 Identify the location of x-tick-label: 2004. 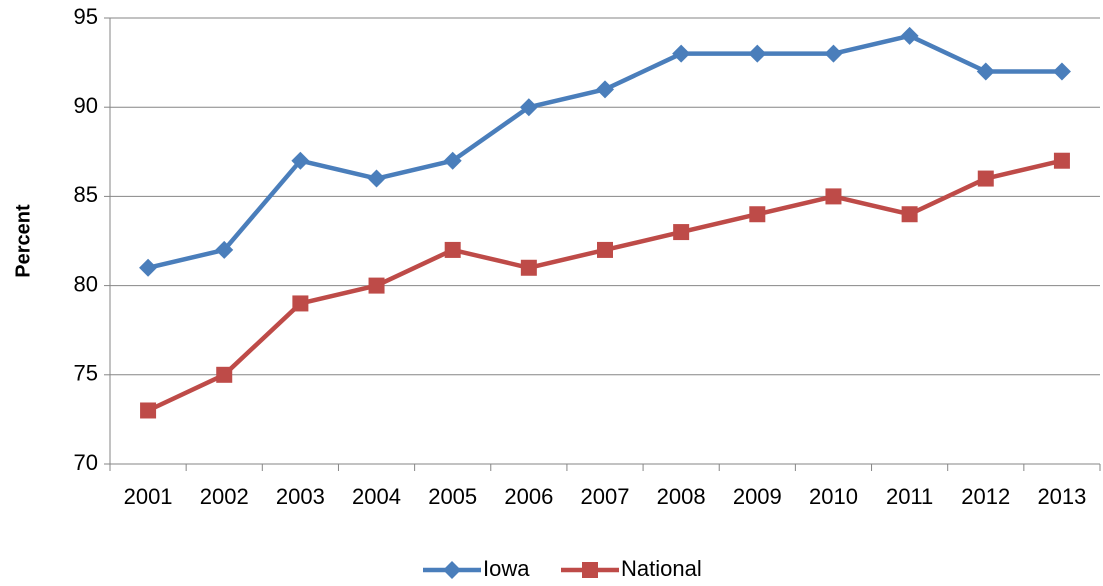
(376, 496).